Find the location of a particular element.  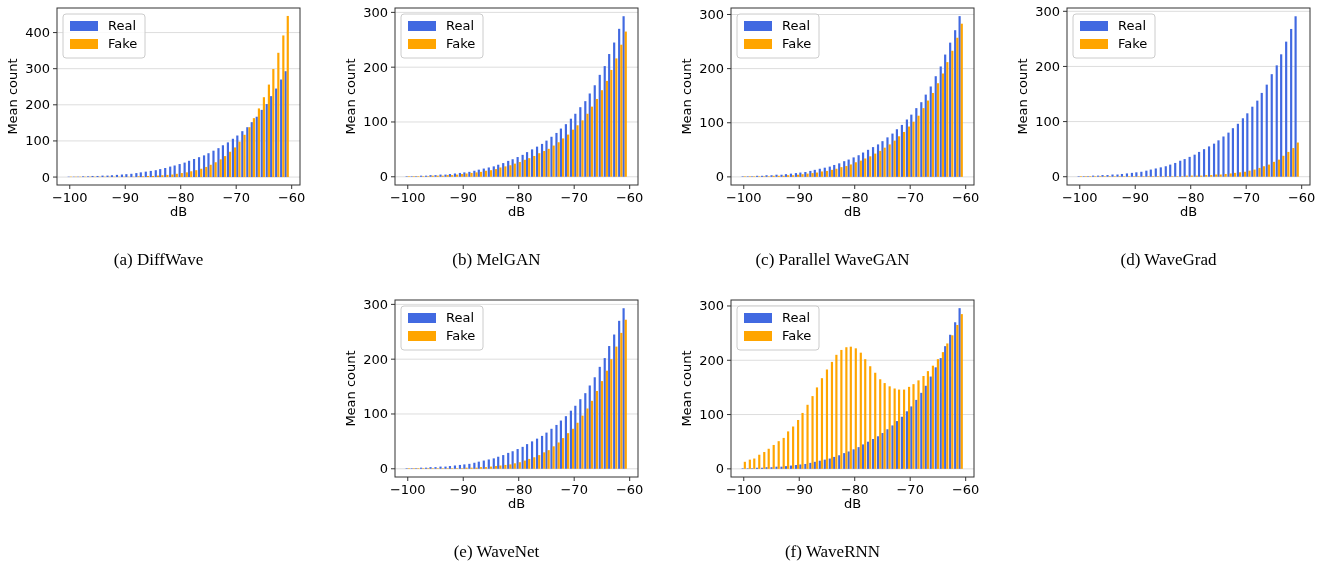

text: (a) DiffWave is located at coordinates (158, 259).